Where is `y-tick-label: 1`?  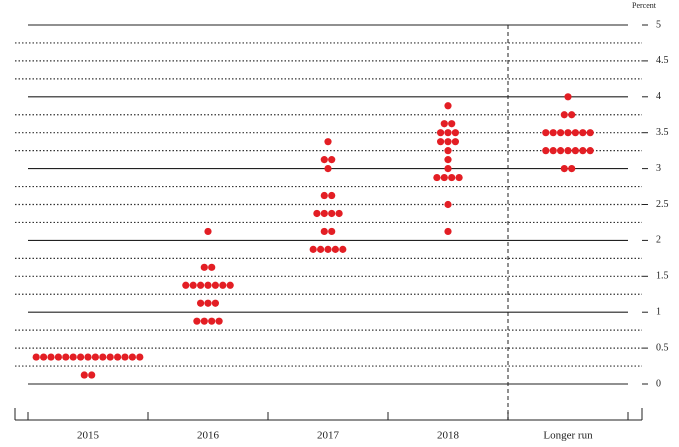
y-tick-label: 1 is located at coordinates (658, 311).